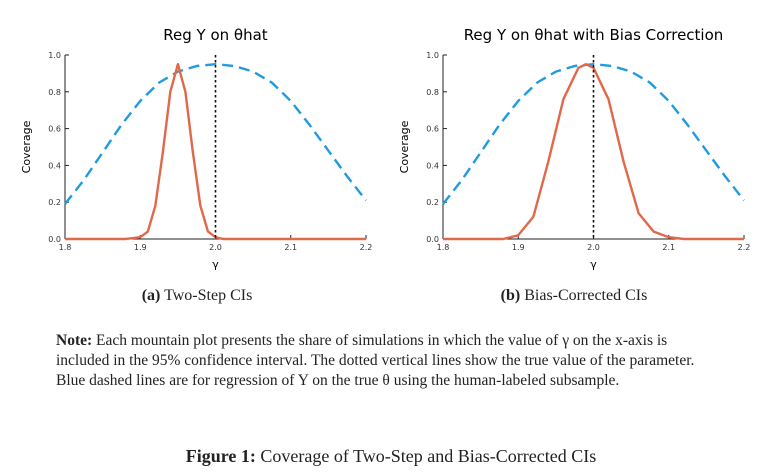  What do you see at coordinates (208, 295) in the screenshot?
I see `subcaption-a-text: Two-Step CIs` at bounding box center [208, 295].